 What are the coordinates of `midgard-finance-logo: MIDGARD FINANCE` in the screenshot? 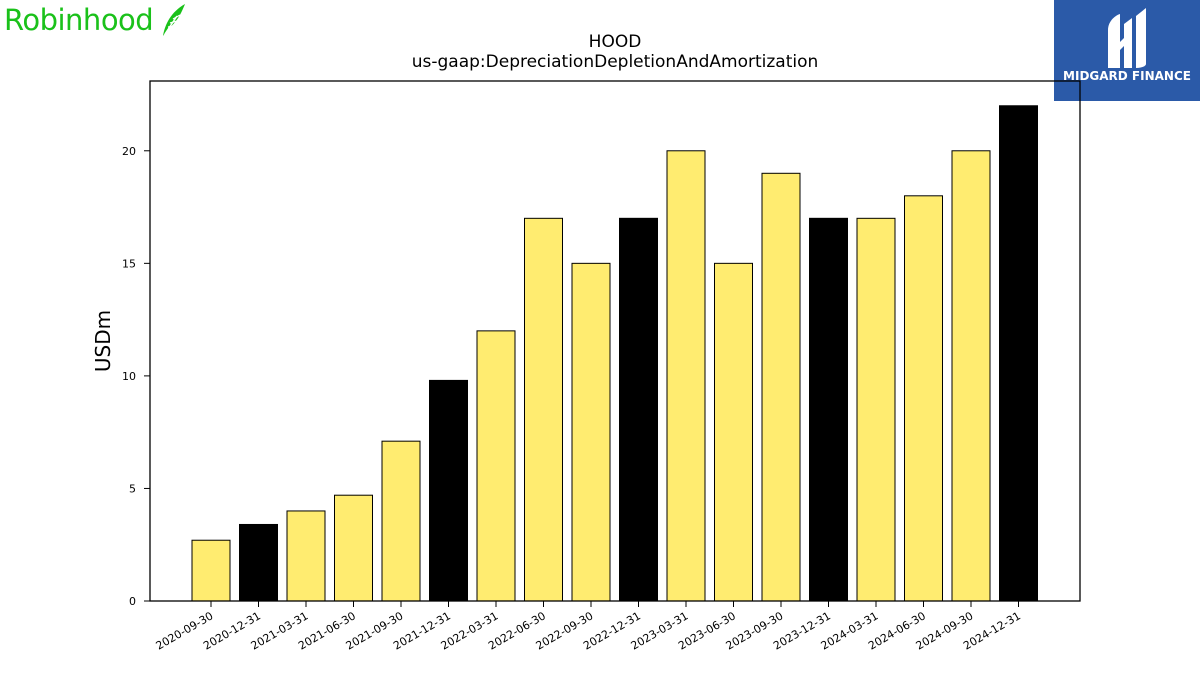 It's located at (1127, 50).